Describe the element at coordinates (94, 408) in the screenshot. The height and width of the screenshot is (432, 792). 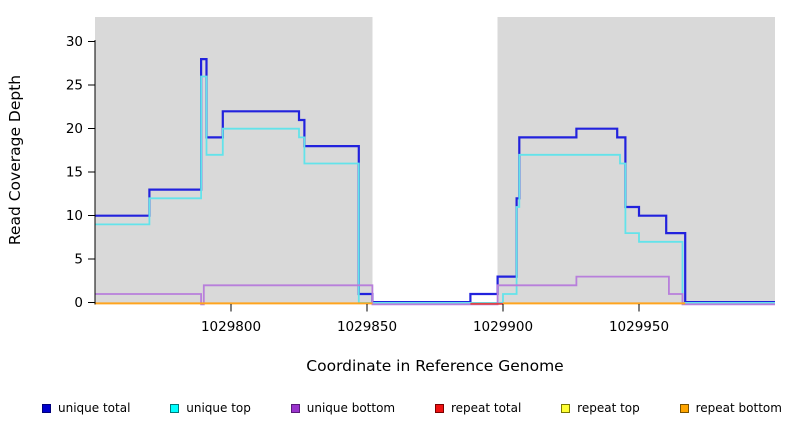
I see `legend-label: unique total` at that location.